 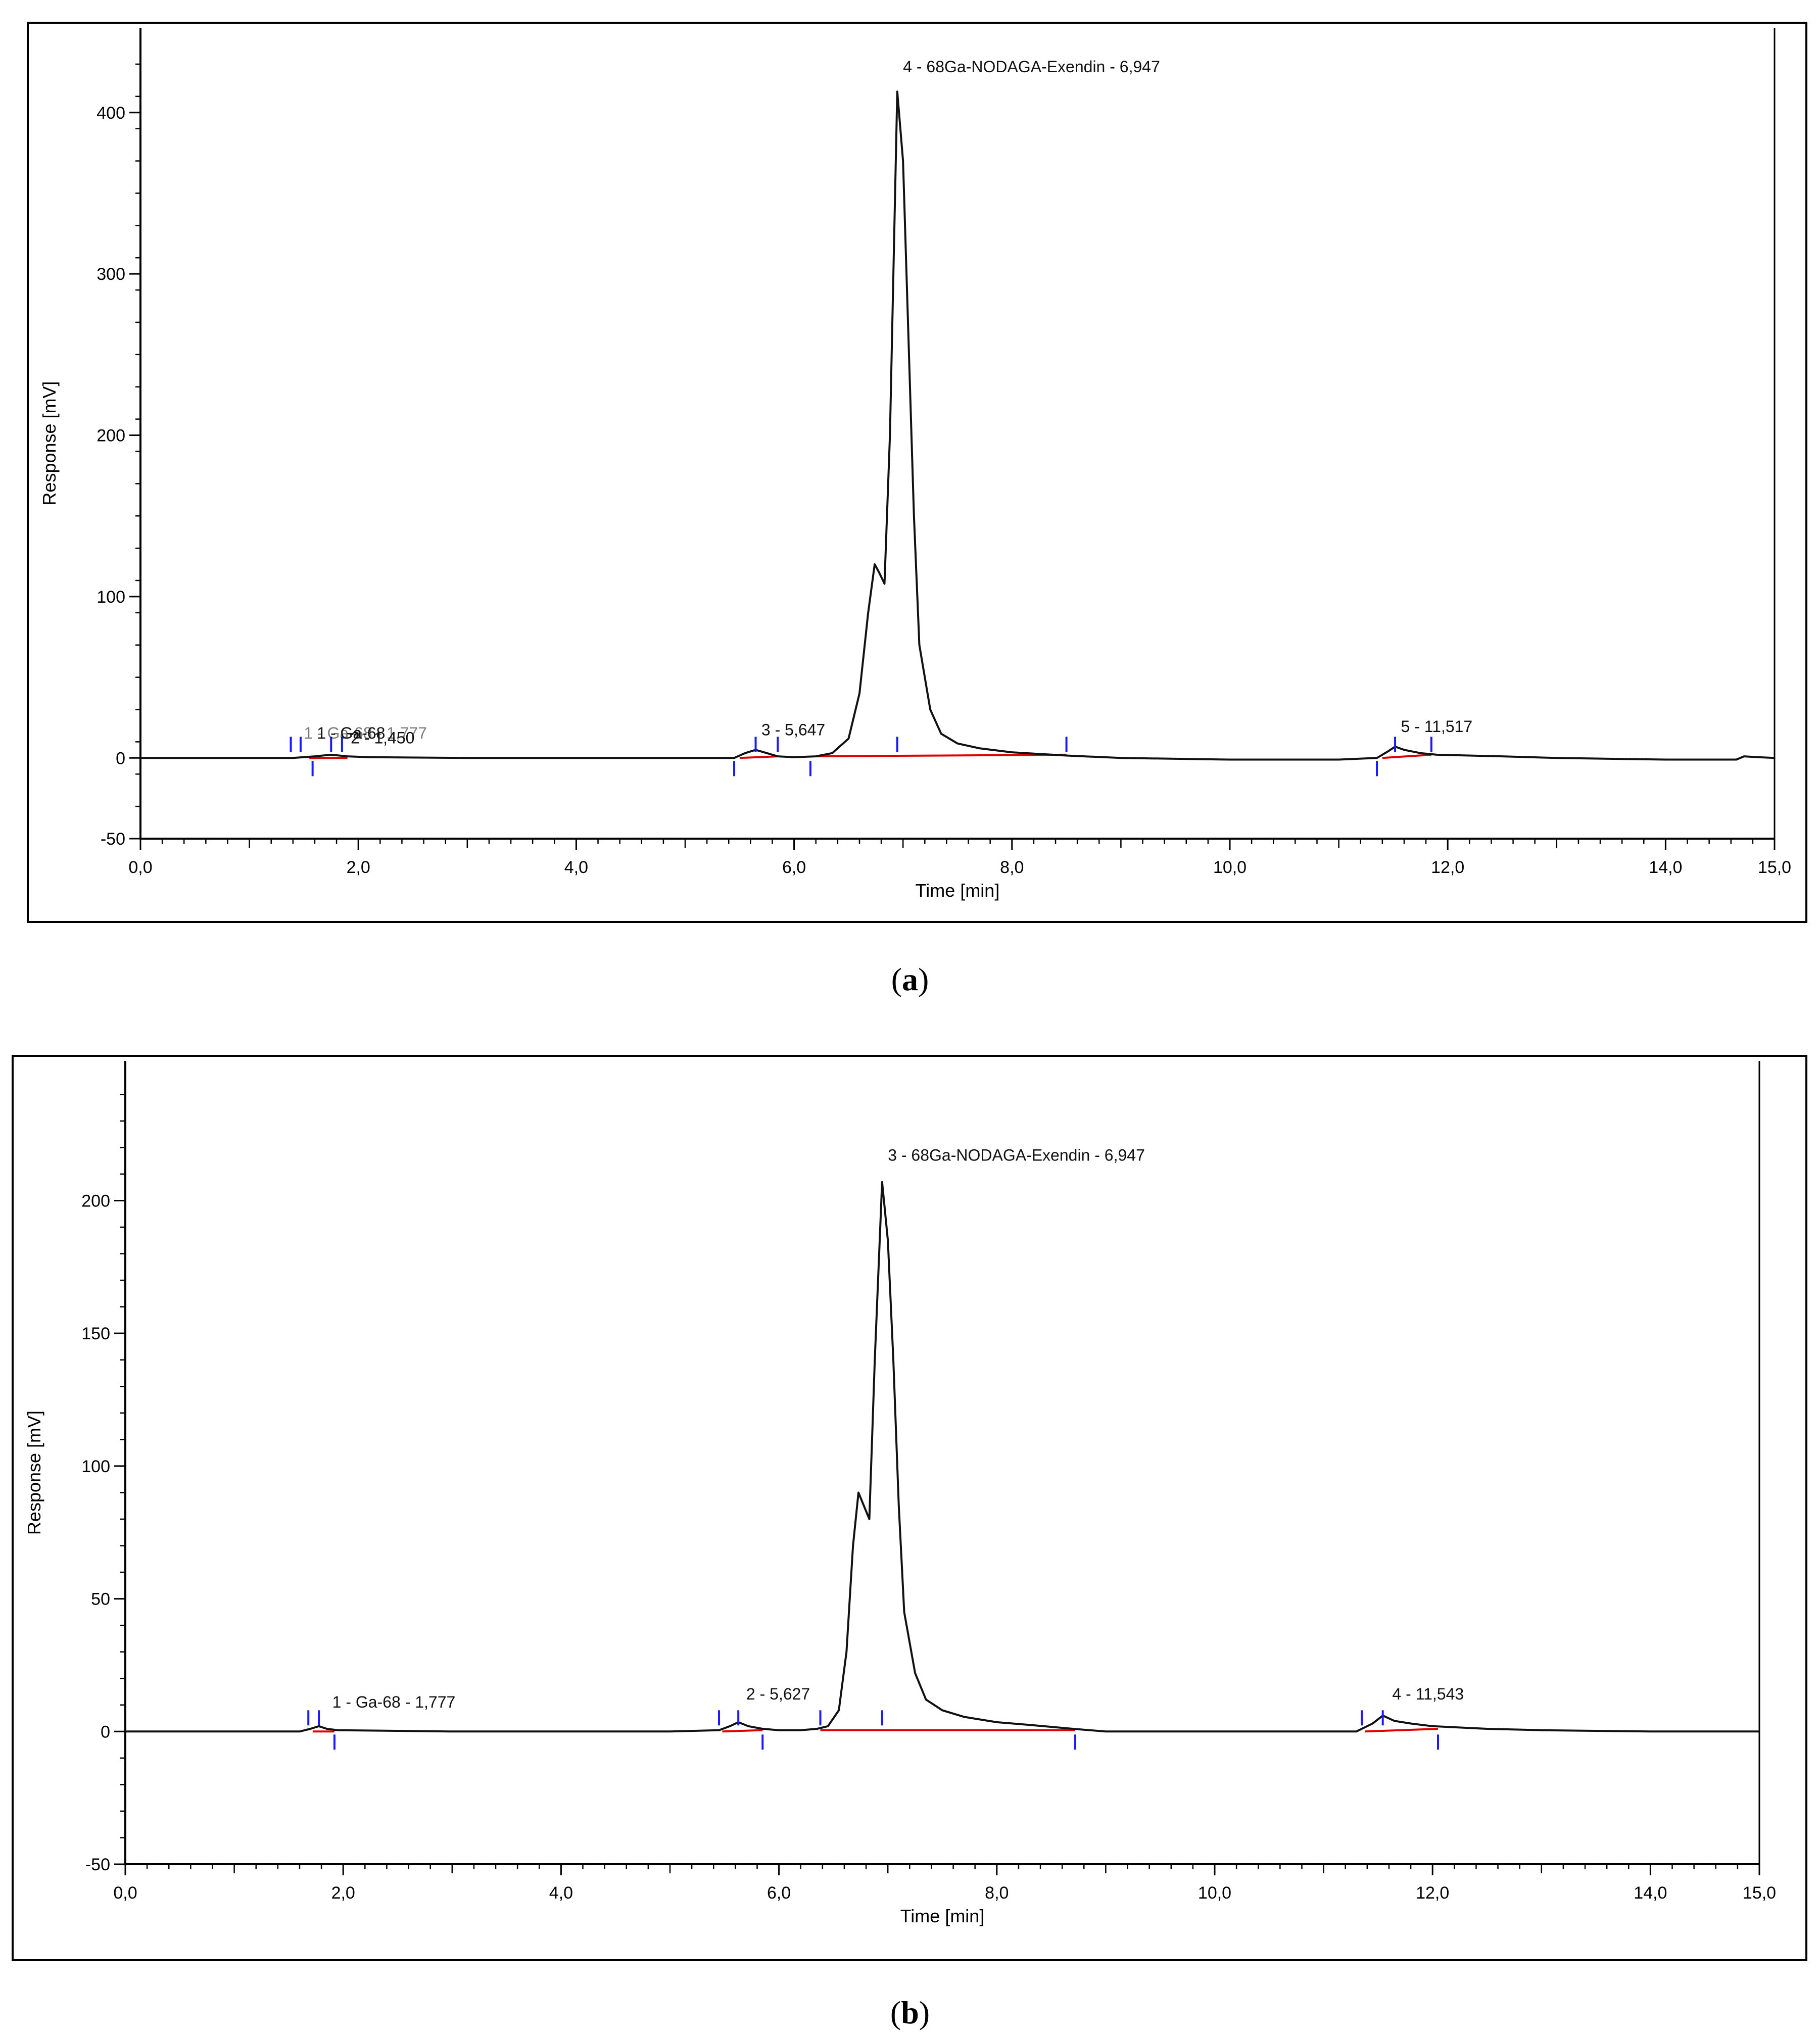 I want to click on peak-label: 4 - 68Ga-NODAGA-Exendin - 6,947, so click(x=1031, y=67).